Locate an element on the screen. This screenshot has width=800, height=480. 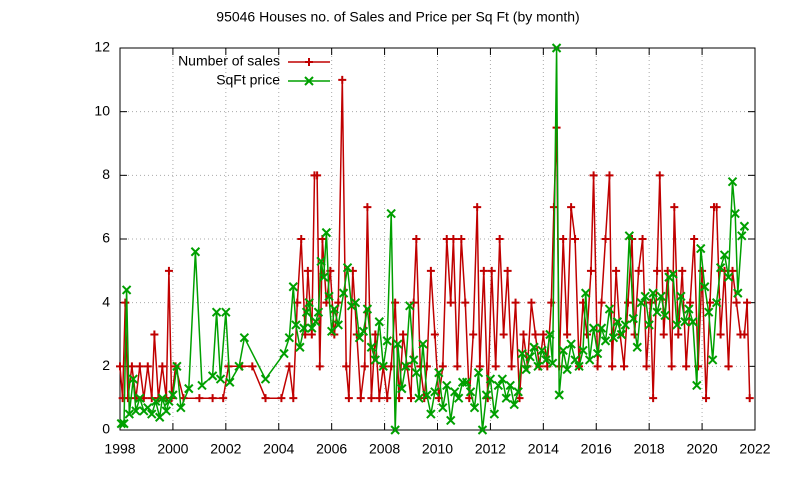
x-tick-label: 2018 is located at coordinates (649, 449).